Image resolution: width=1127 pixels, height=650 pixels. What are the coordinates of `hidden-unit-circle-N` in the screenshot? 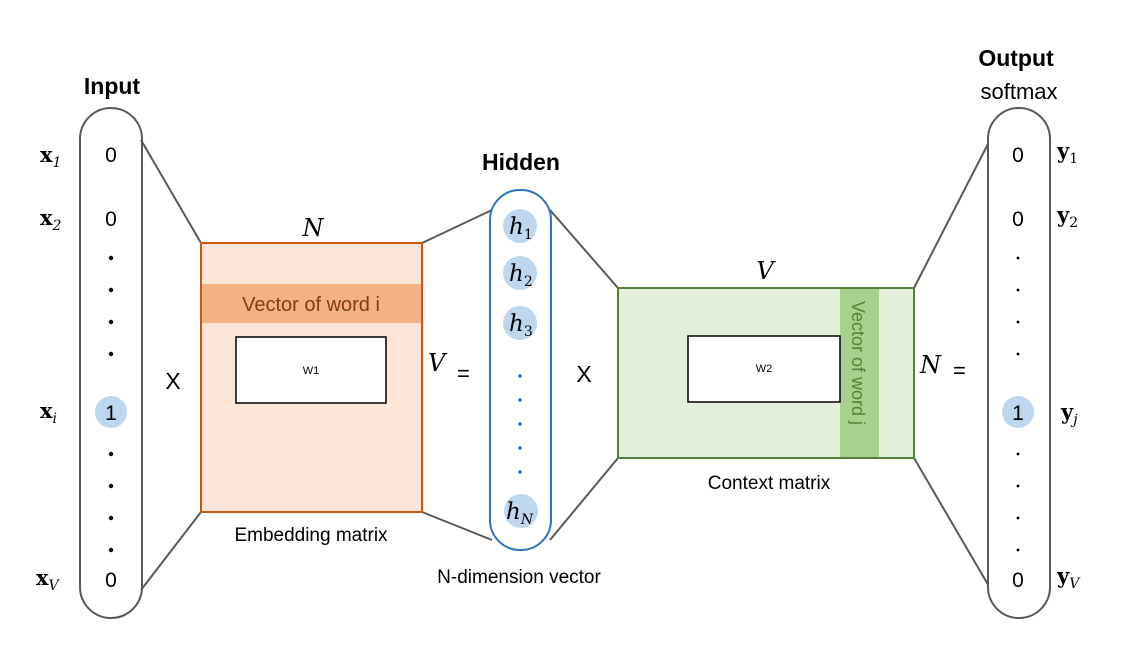 It's located at (521, 511).